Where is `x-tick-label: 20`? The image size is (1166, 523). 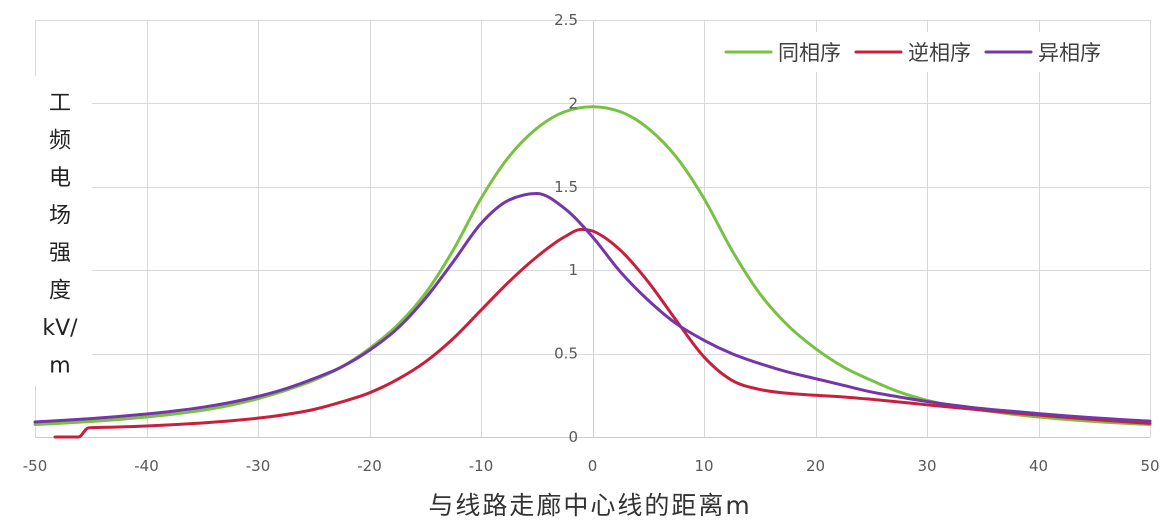 x-tick-label: 20 is located at coordinates (815, 466).